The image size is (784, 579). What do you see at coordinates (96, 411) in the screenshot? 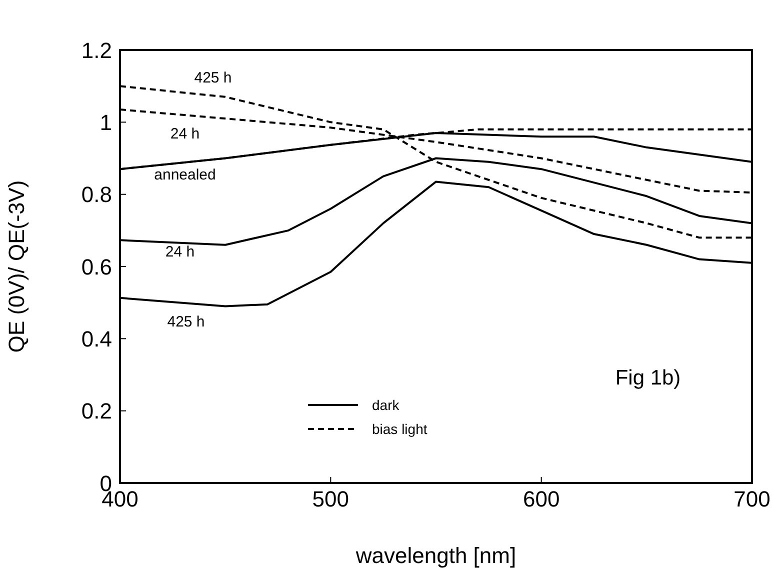
I see `y-tick-label: 0.2` at bounding box center [96, 411].